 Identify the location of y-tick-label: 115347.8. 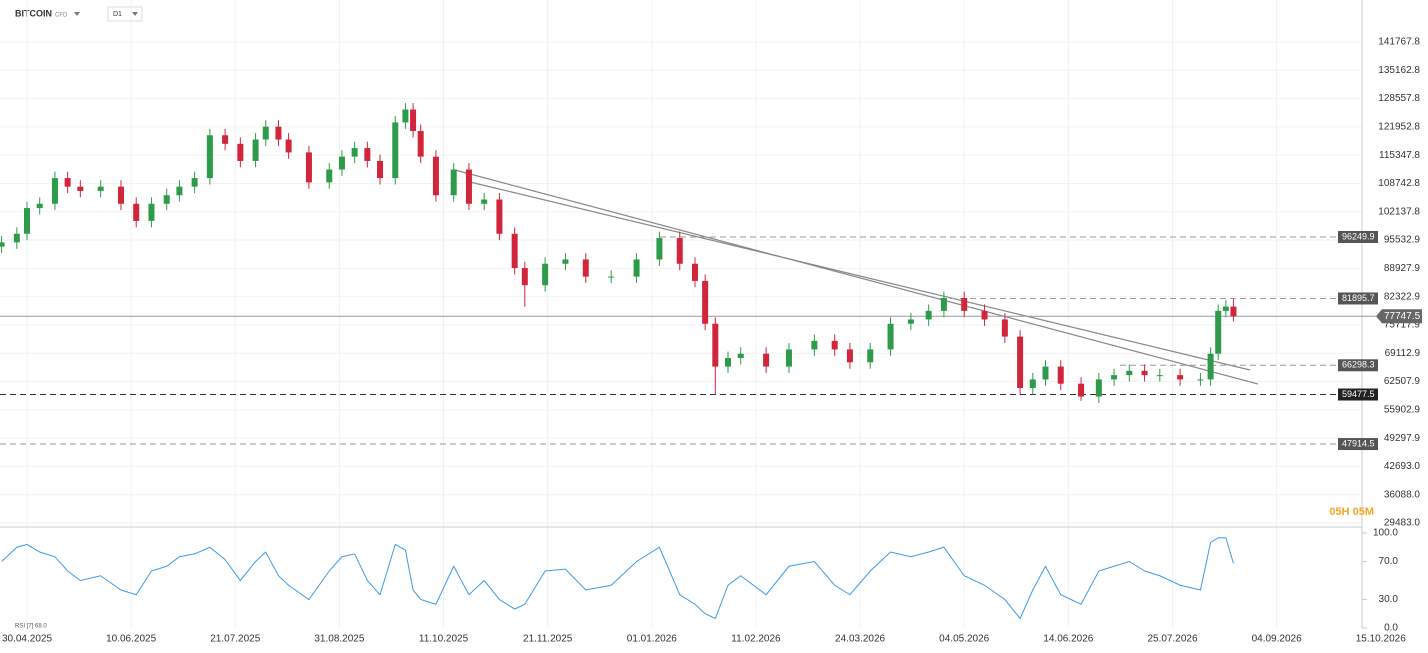
(1399, 155).